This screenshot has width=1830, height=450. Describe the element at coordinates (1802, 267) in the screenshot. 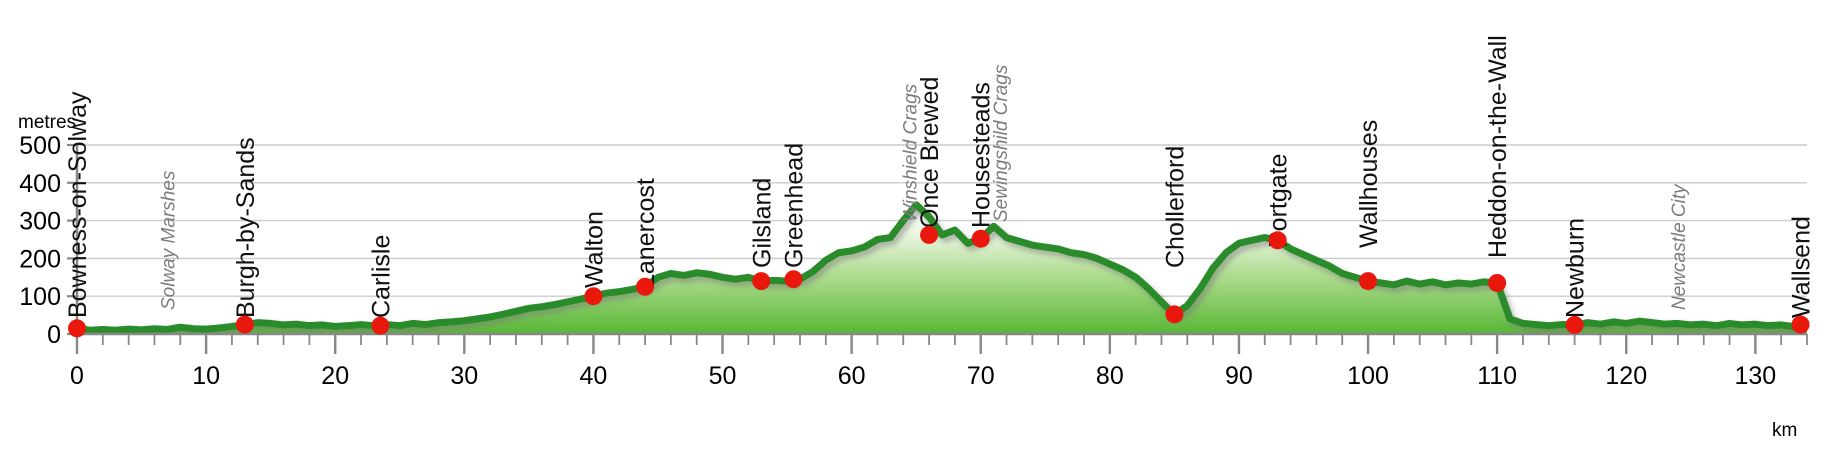

I see `place-label: Wallsend` at that location.